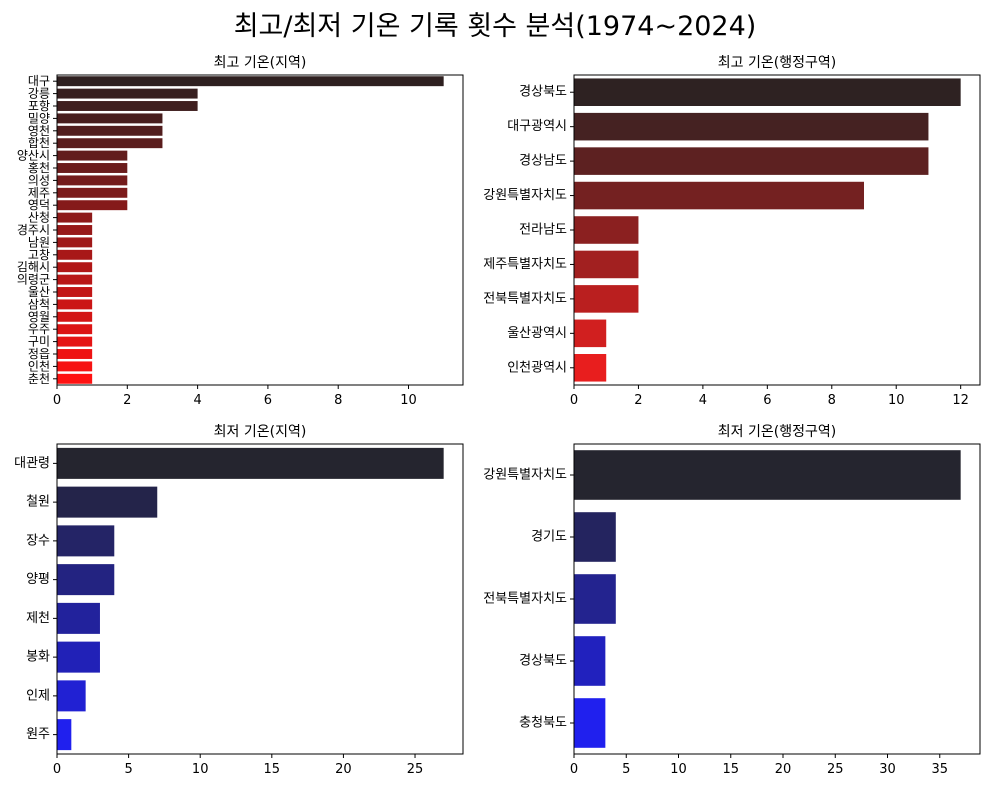  What do you see at coordinates (783, 769) in the screenshot?
I see `low-province-xtick-label: 20` at bounding box center [783, 769].